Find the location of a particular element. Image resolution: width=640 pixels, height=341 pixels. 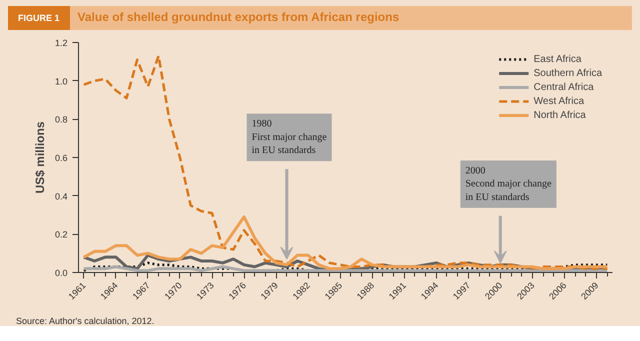

y-tick-label: 1.2 is located at coordinates (61, 43).